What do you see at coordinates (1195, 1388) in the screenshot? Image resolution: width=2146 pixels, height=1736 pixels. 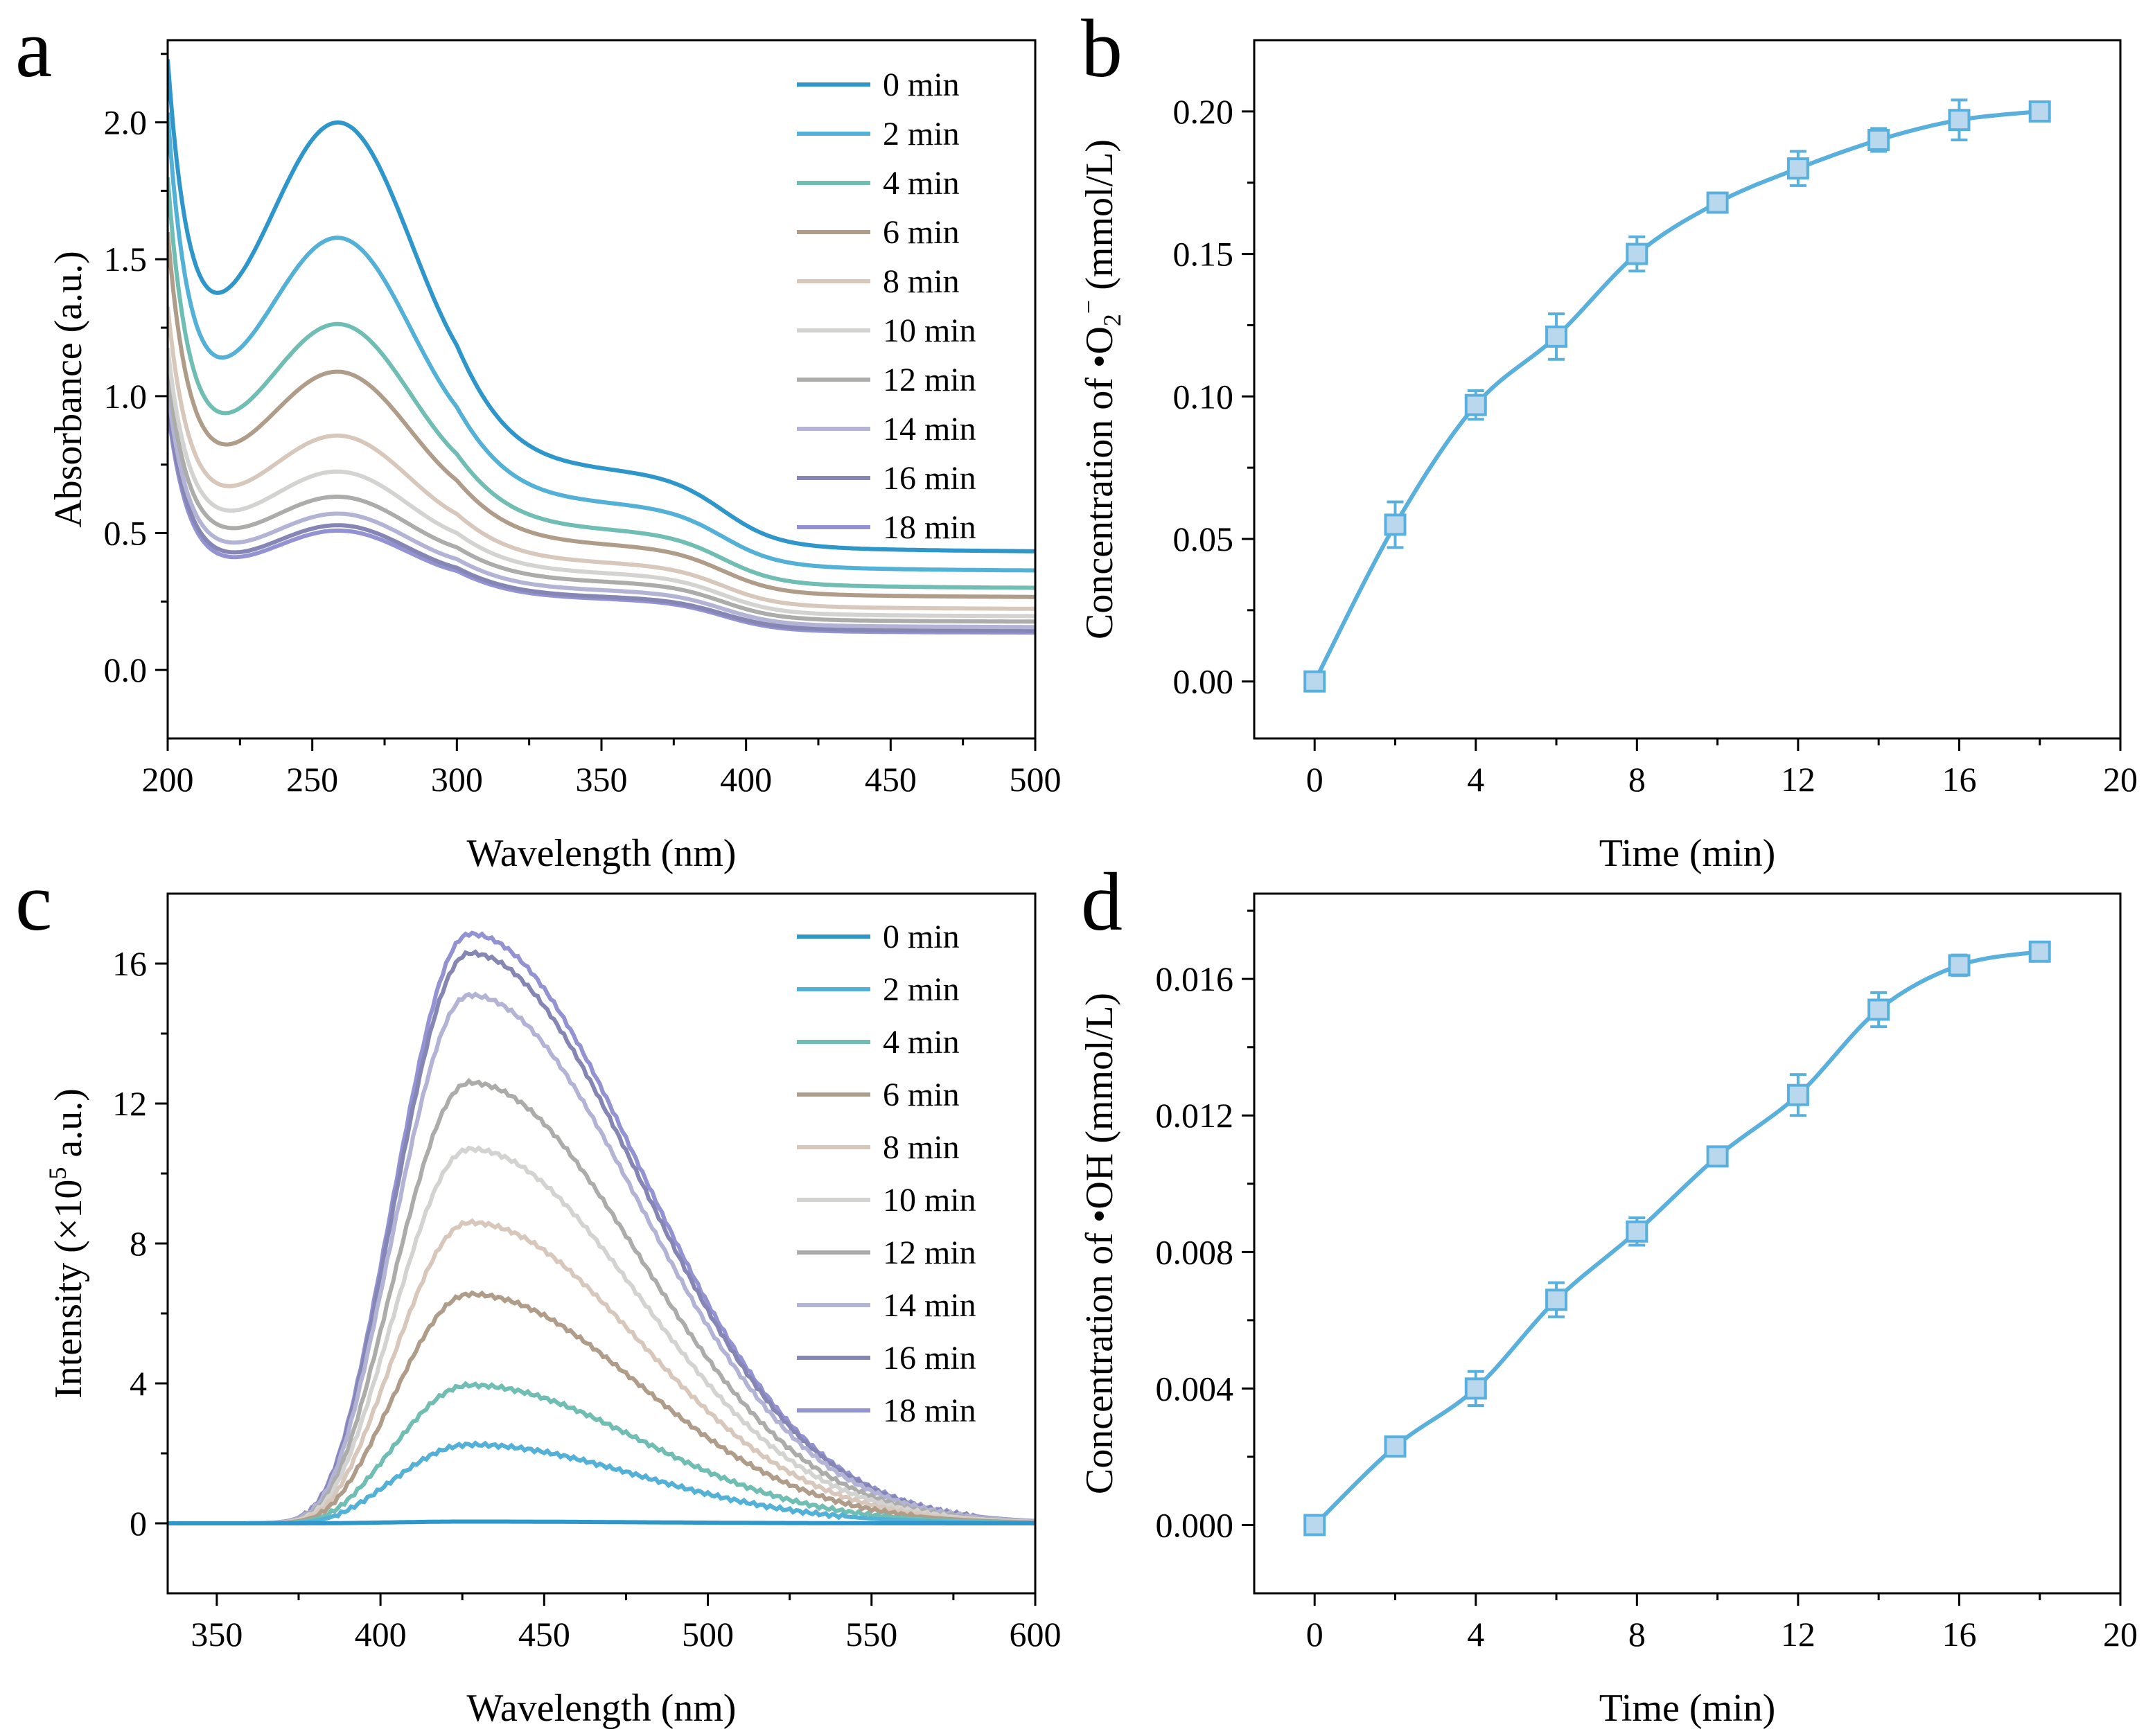 I see `y-tick-label: 0.004` at bounding box center [1195, 1388].